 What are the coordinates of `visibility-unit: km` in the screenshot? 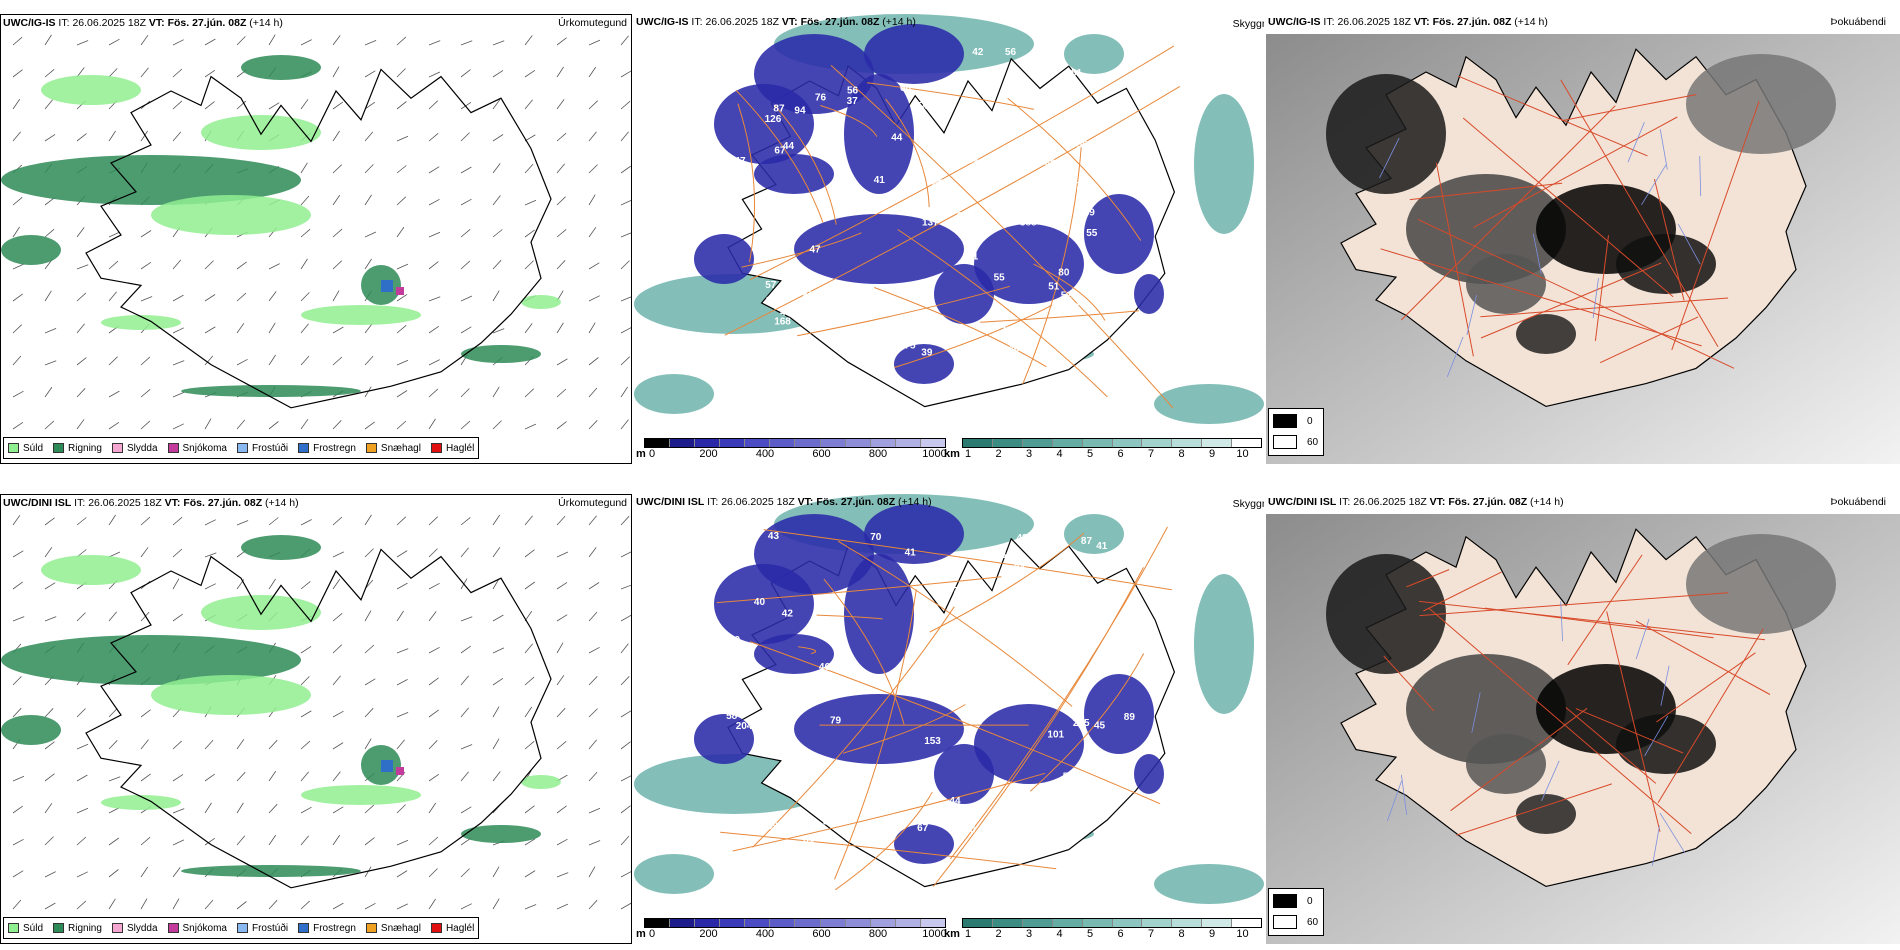 It's located at (952, 454).